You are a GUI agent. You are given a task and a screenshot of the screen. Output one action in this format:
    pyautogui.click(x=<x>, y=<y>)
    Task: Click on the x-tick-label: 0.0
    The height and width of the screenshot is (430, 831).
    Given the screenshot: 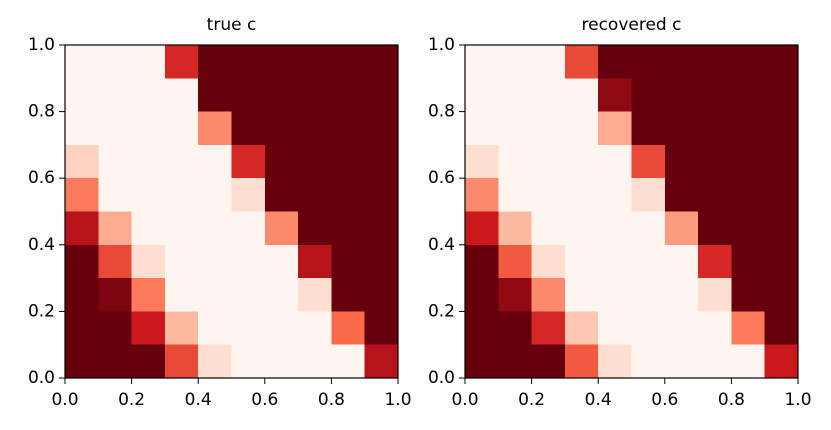 What is the action you would take?
    pyautogui.click(x=464, y=400)
    